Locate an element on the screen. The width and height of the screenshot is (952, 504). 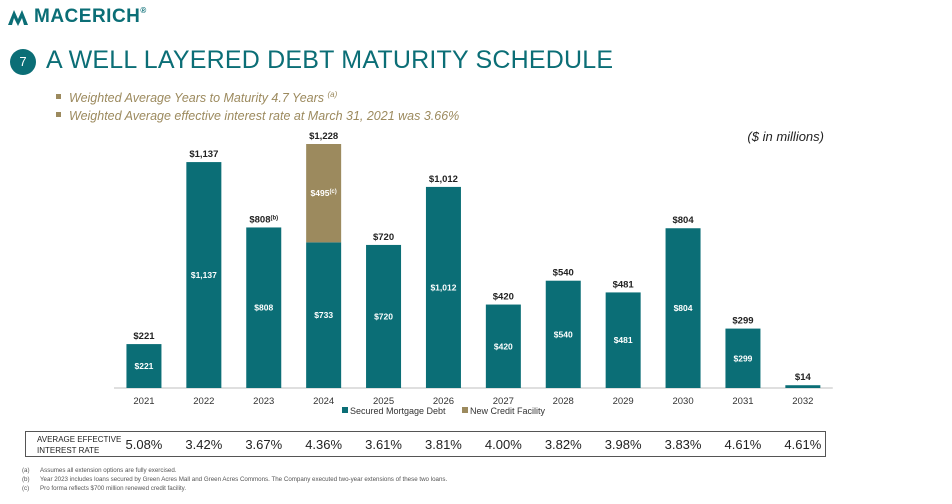
logo-text: MACERICH® is located at coordinates (90, 16).